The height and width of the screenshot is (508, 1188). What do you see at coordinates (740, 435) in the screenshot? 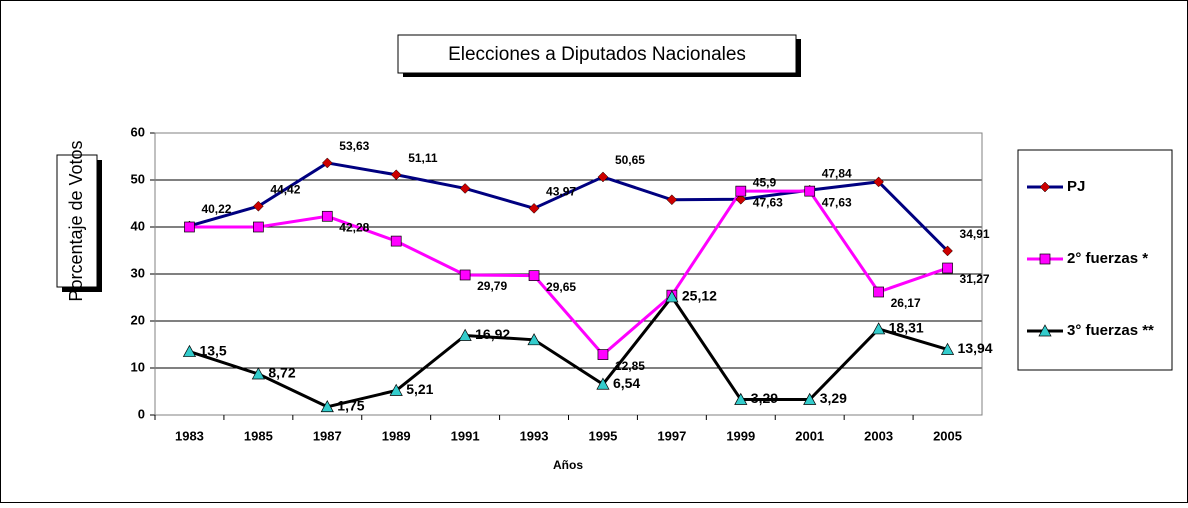
I see `x-tick-label: 1999` at bounding box center [740, 435].